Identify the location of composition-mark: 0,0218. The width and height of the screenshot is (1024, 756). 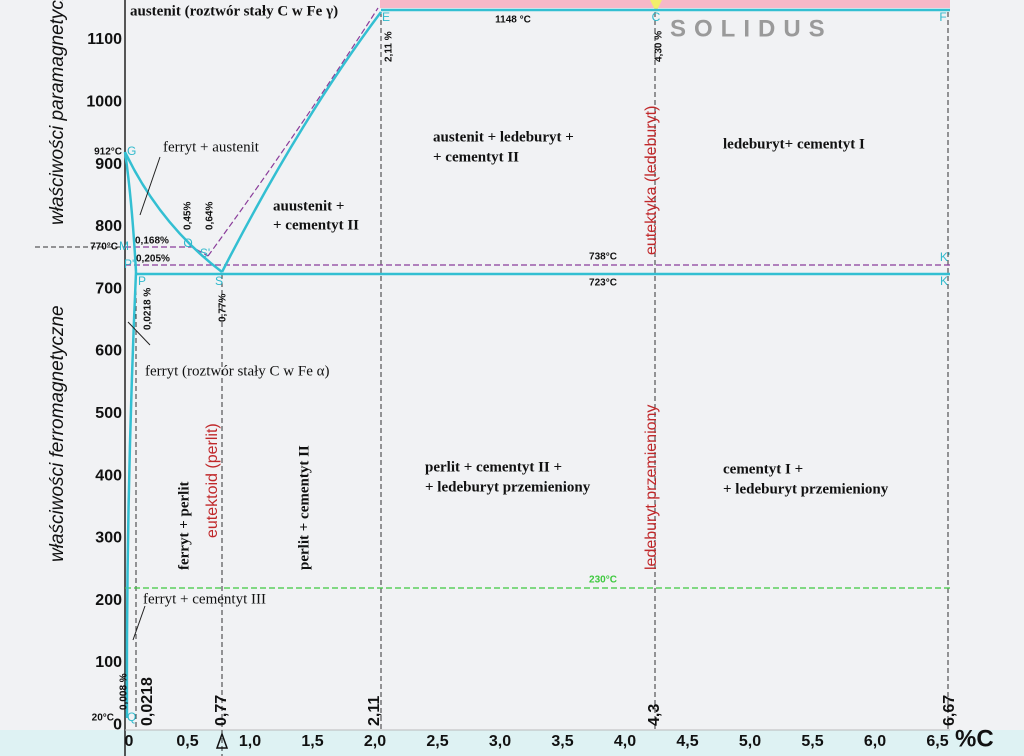
(147, 701).